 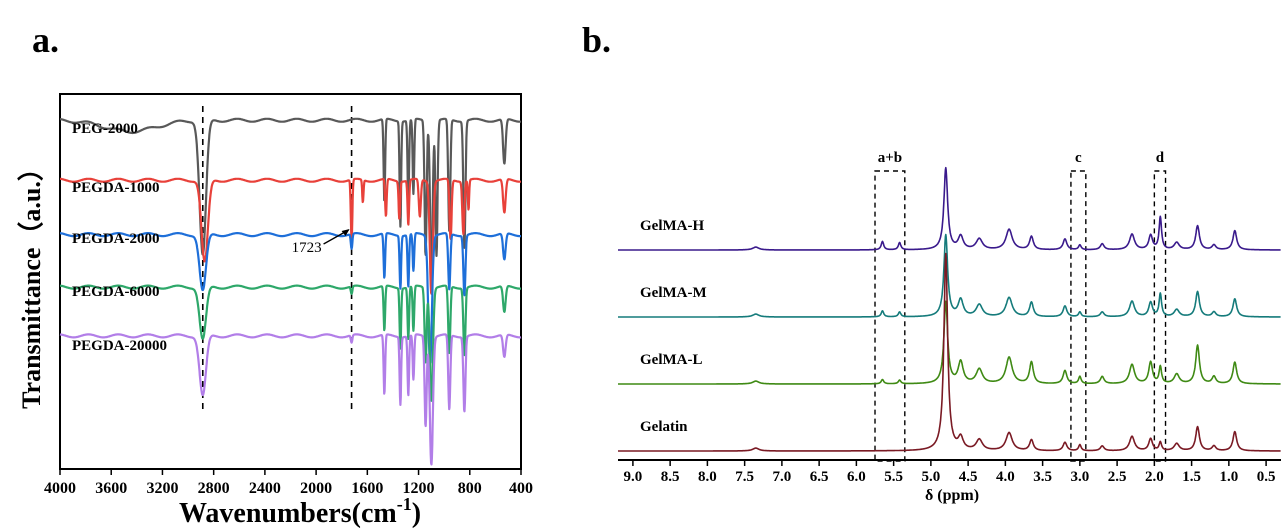 What do you see at coordinates (316, 488) in the screenshot?
I see `x-tick-label-2000: 2000` at bounding box center [316, 488].